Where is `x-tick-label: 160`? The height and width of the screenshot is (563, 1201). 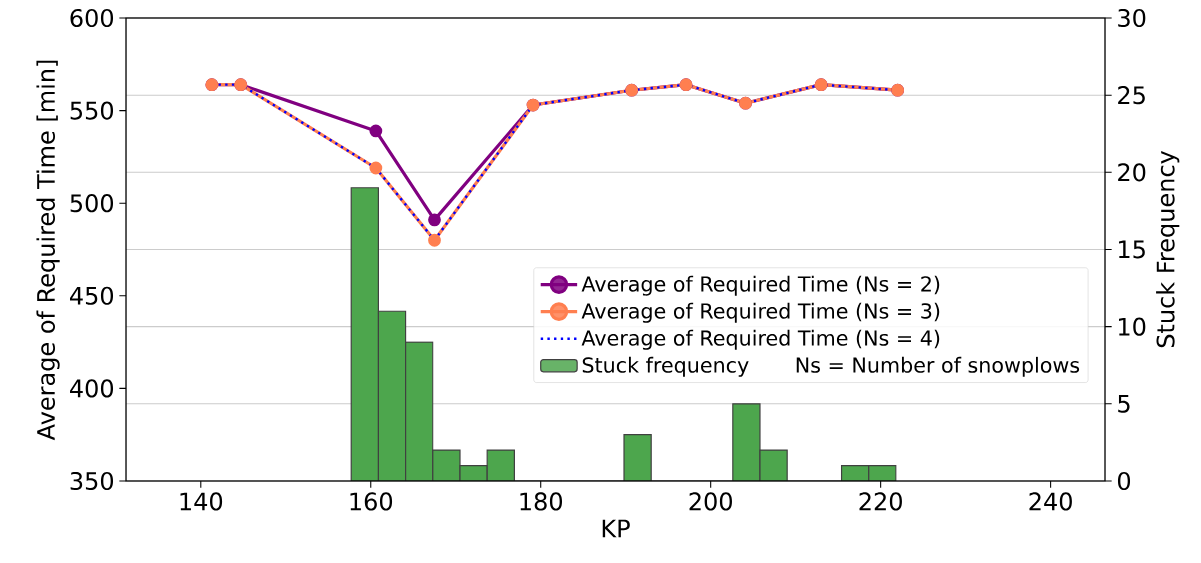
x-tick-label: 160 is located at coordinates (371, 501).